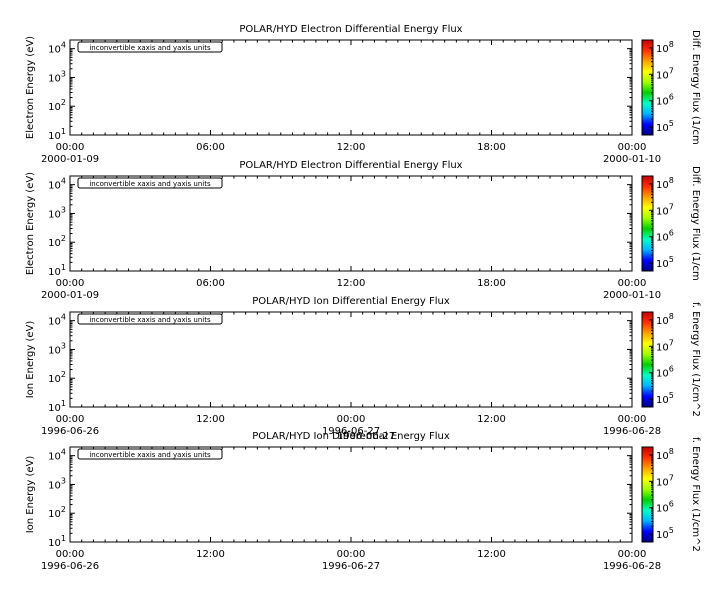 The width and height of the screenshot is (722, 592). I want to click on x-tick-label: 06:00, so click(210, 283).